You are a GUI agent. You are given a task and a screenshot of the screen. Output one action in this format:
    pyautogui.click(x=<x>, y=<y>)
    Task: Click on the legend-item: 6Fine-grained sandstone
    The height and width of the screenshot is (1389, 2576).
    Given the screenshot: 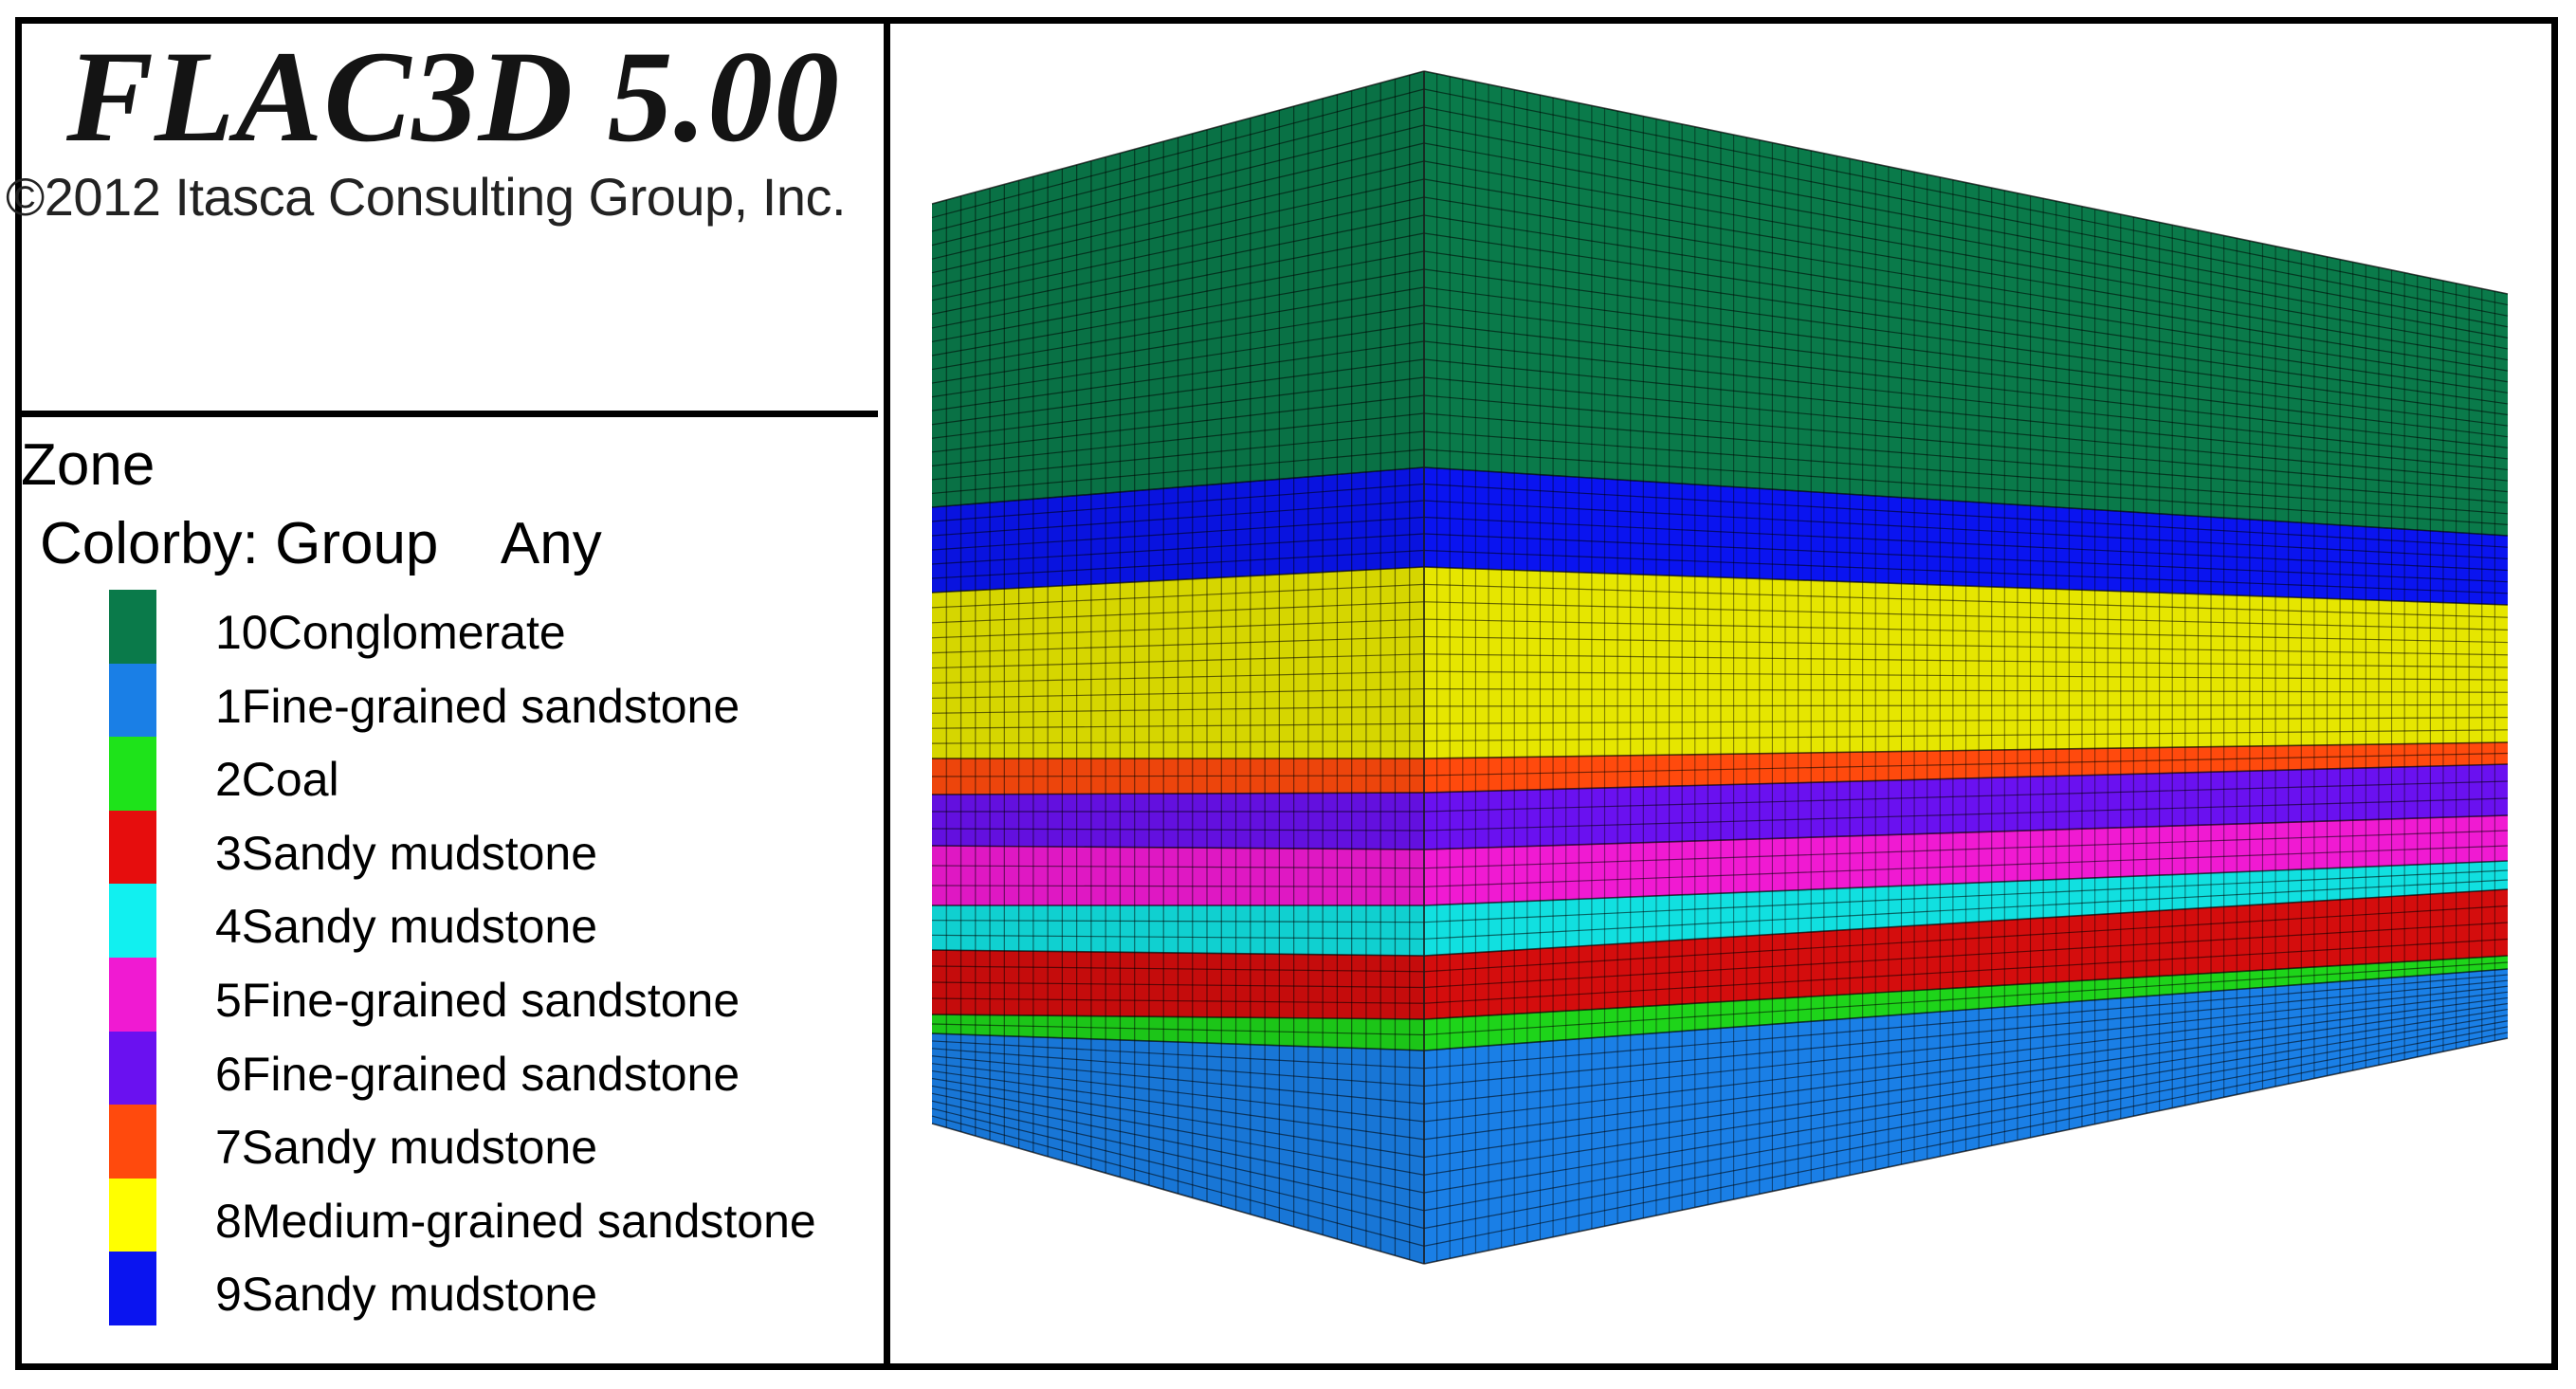 What is the action you would take?
    pyautogui.click(x=497, y=1068)
    